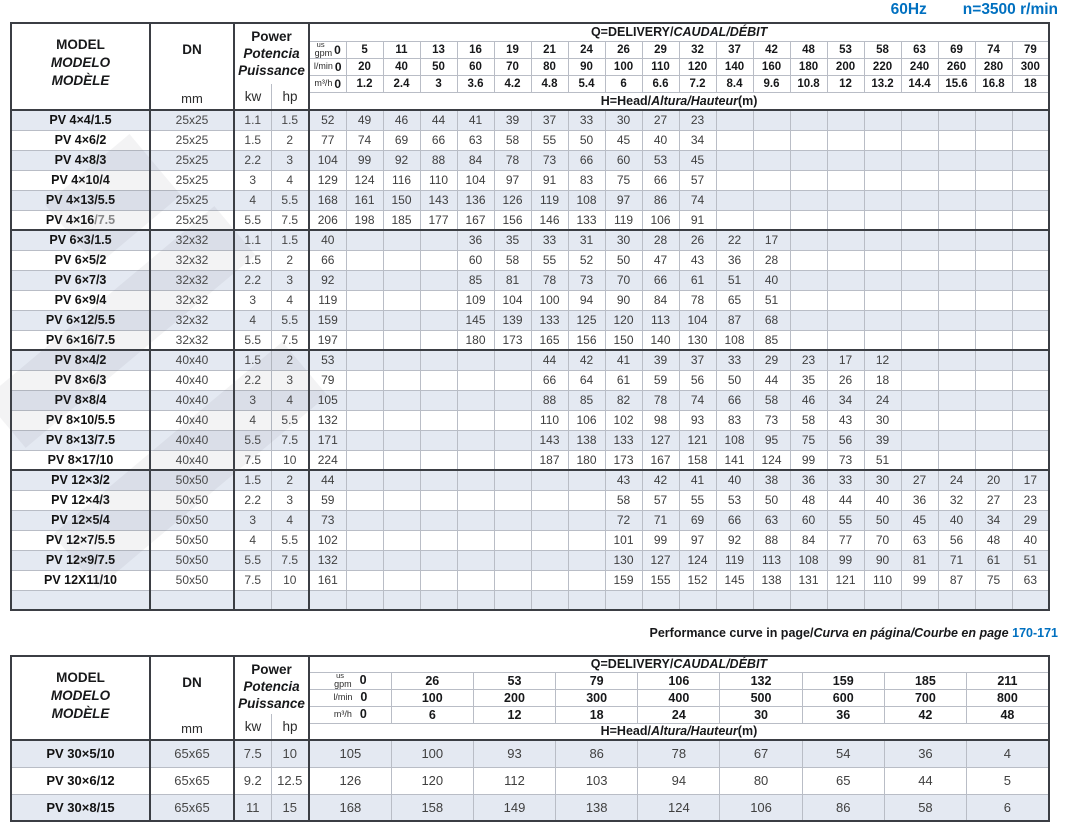 The height and width of the screenshot is (827, 1067). Describe the element at coordinates (512, 83) in the screenshot. I see `unit-value: 4.2` at that location.